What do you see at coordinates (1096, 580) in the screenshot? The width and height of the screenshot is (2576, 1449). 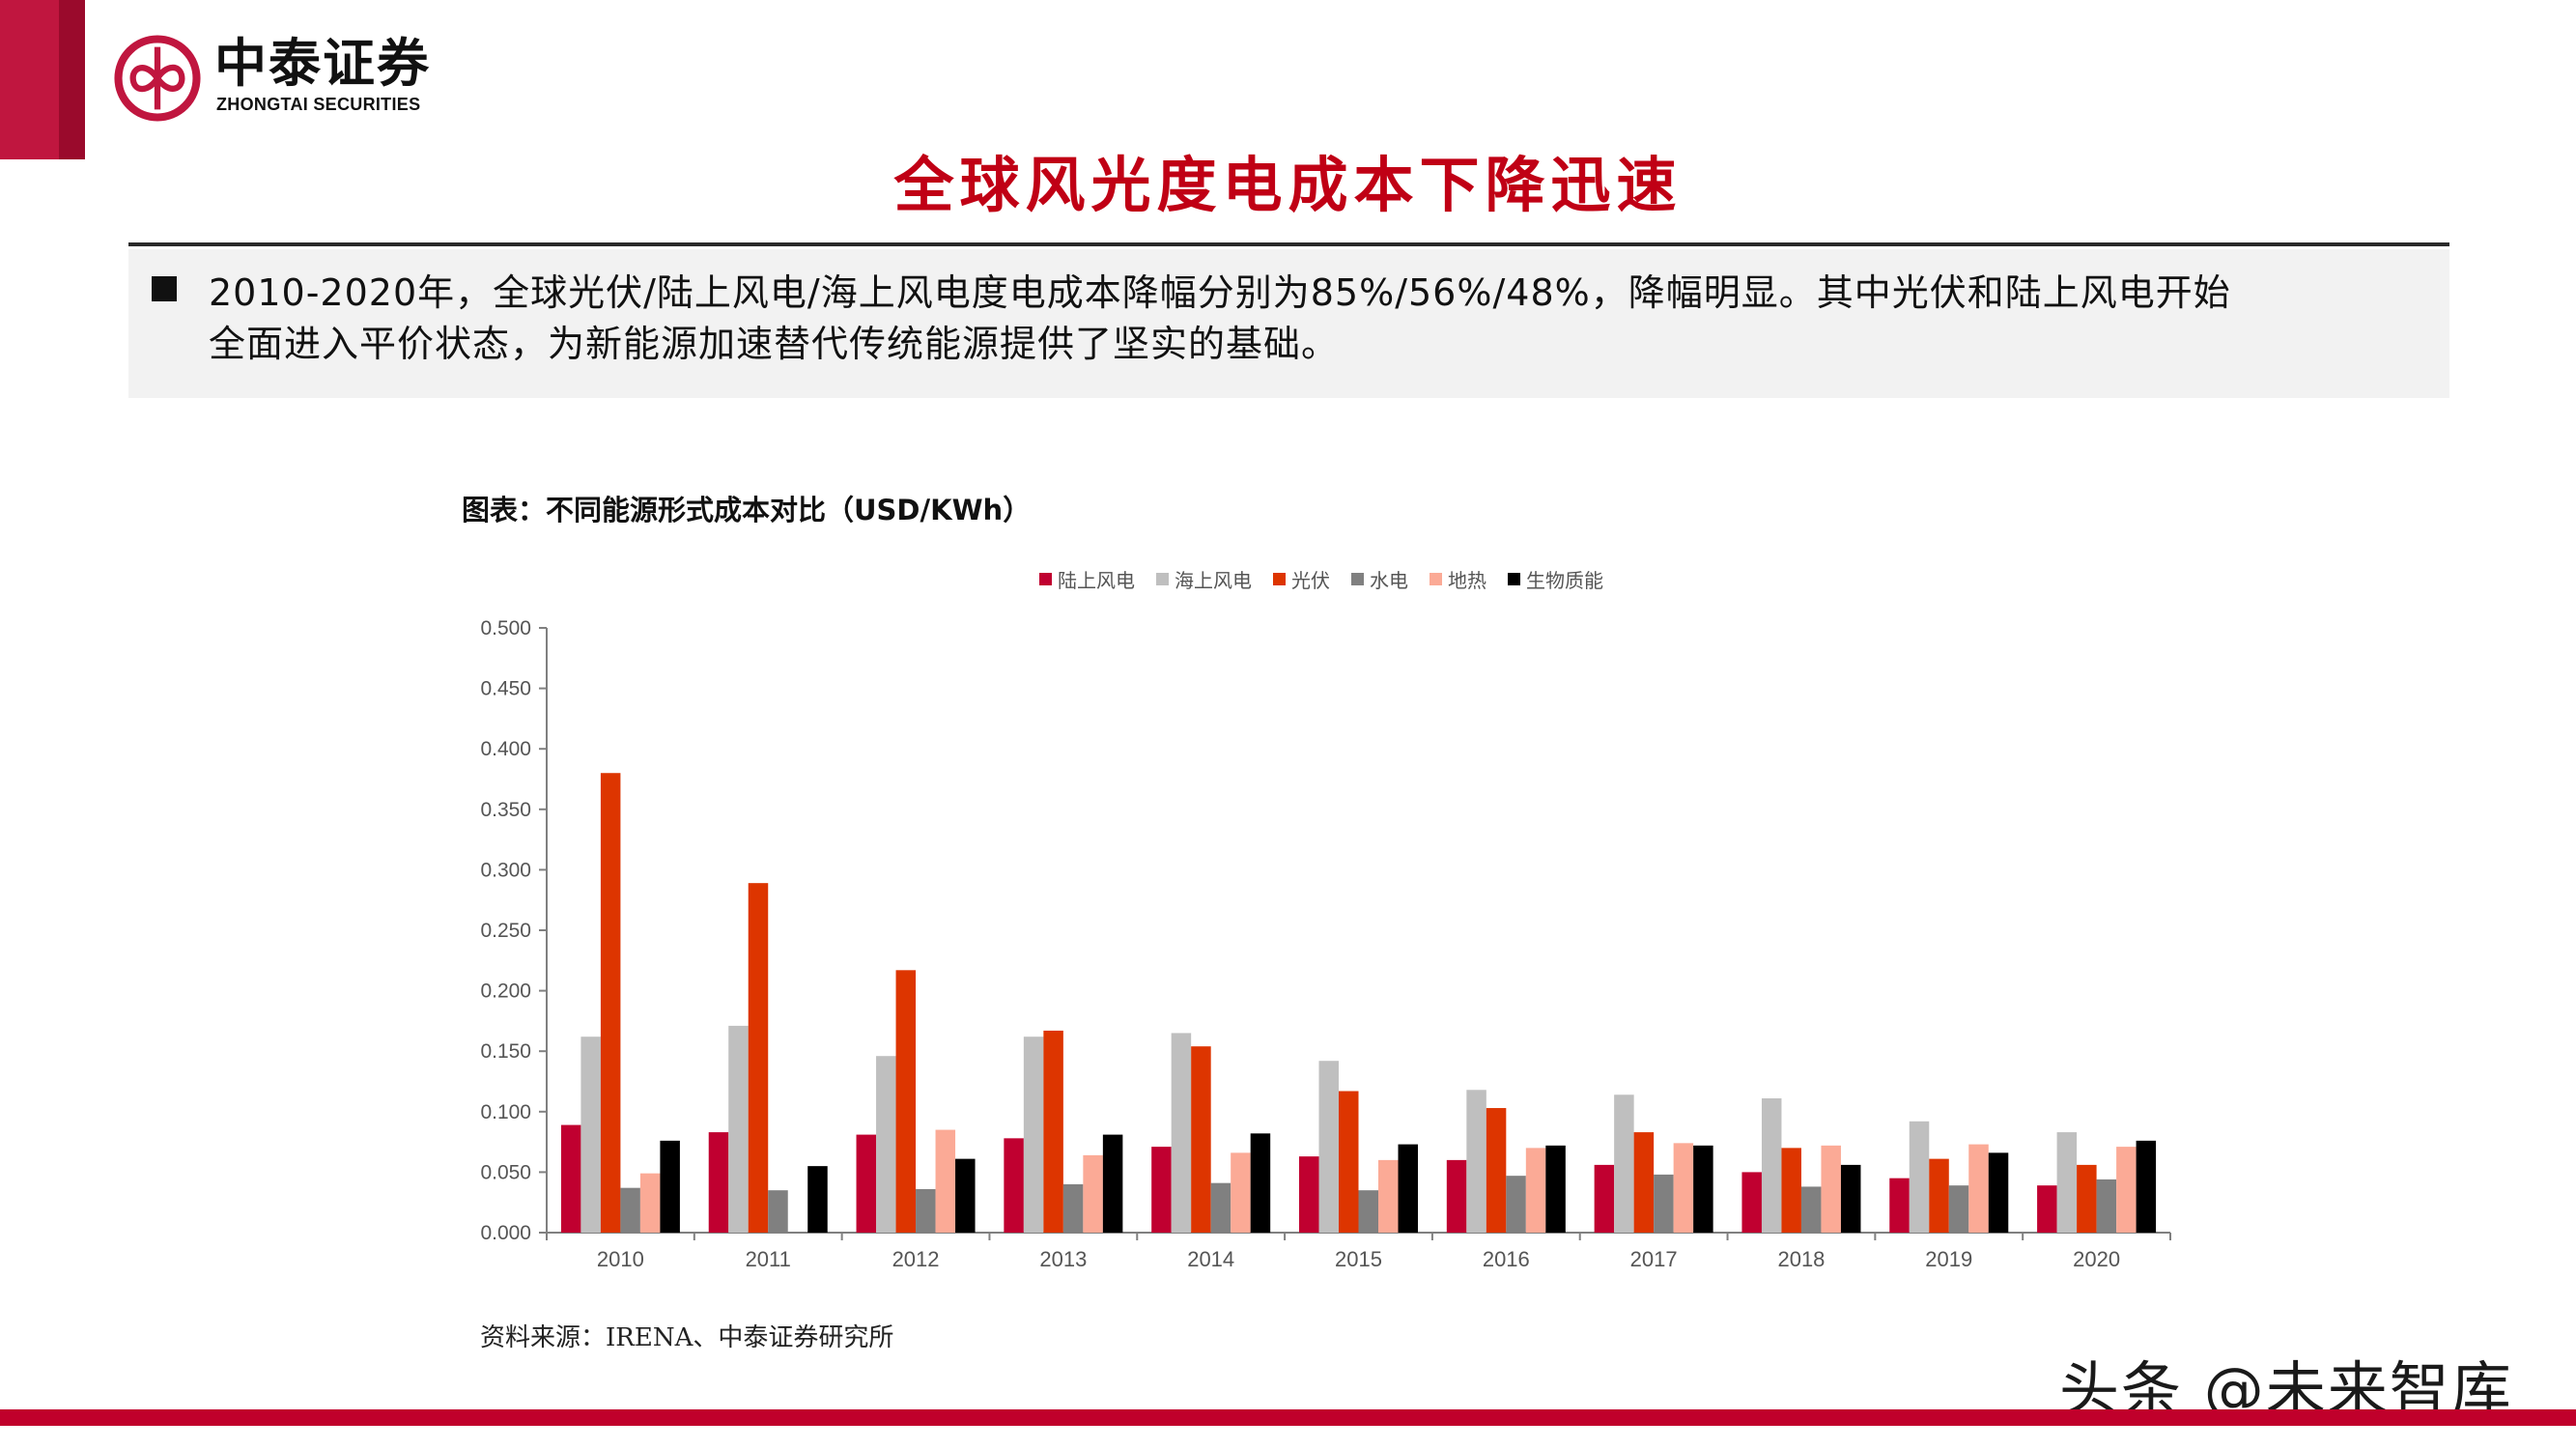 I see `legend-label: 陆上风电` at bounding box center [1096, 580].